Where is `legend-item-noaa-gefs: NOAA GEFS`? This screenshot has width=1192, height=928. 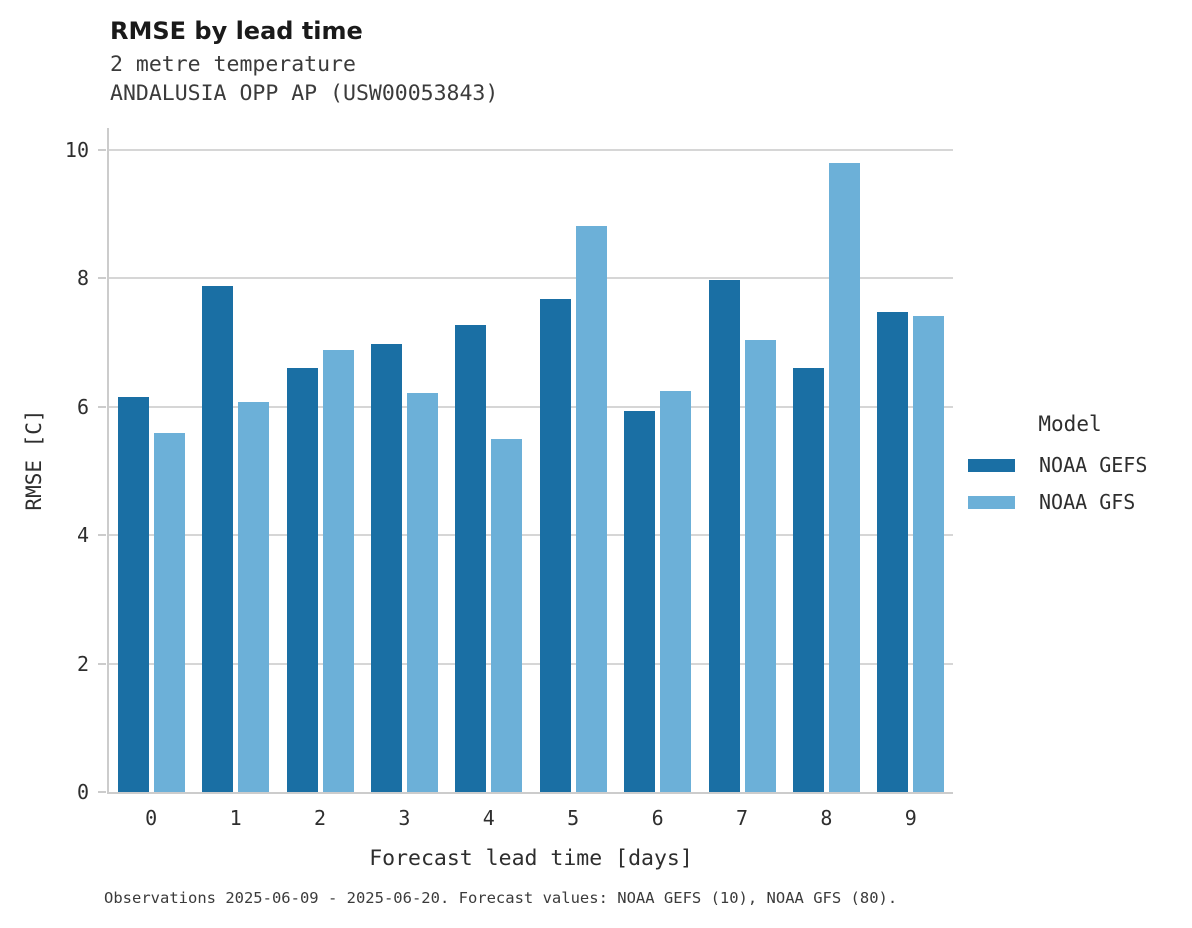
legend-item-noaa-gefs: NOAA GEFS is located at coordinates (1070, 465).